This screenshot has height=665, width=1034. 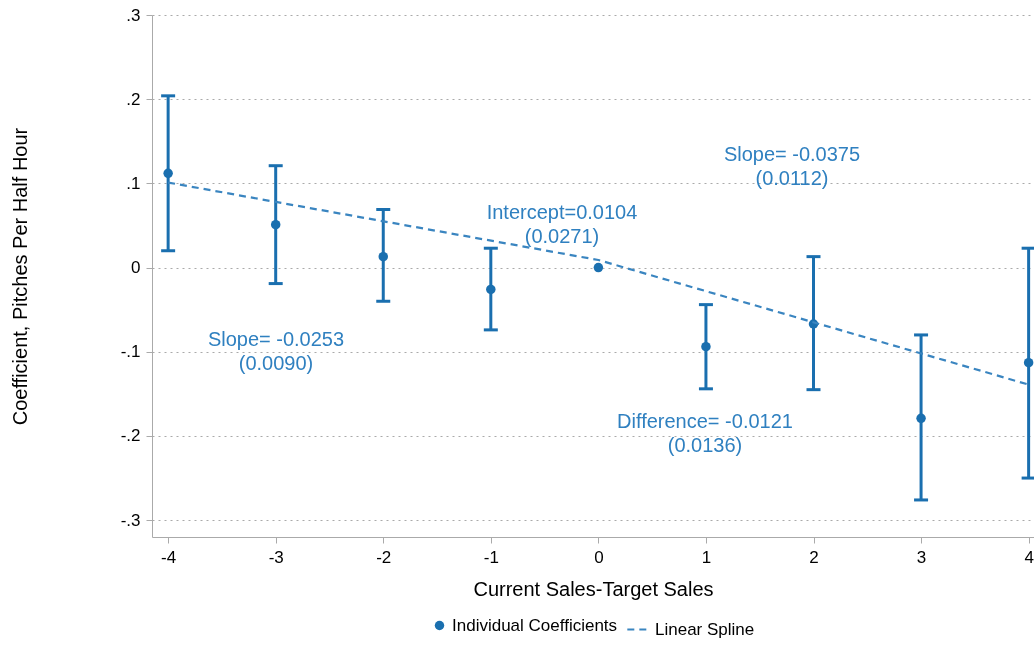 I want to click on x-tick-label: -1, so click(x=491, y=557).